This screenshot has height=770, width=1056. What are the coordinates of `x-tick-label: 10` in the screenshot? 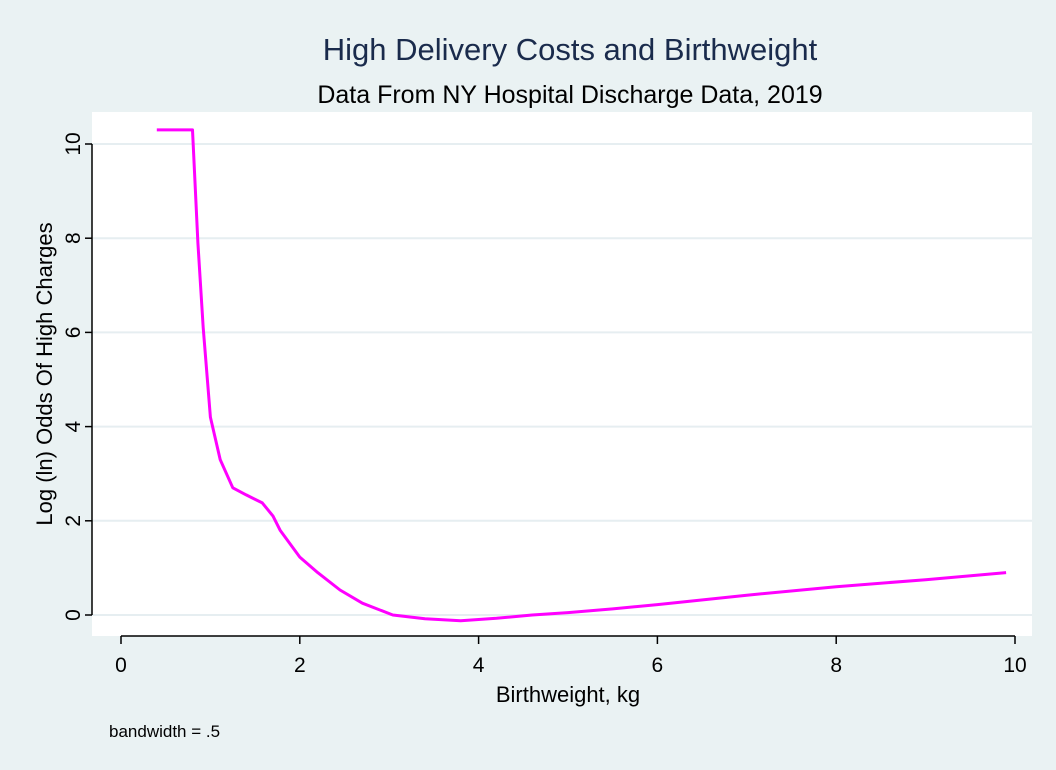 It's located at (1014, 665).